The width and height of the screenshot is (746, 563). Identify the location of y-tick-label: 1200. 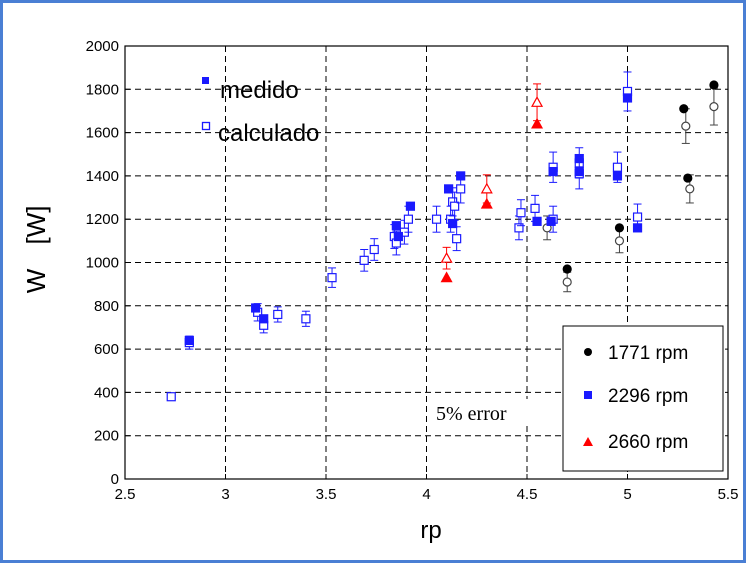
(102, 219).